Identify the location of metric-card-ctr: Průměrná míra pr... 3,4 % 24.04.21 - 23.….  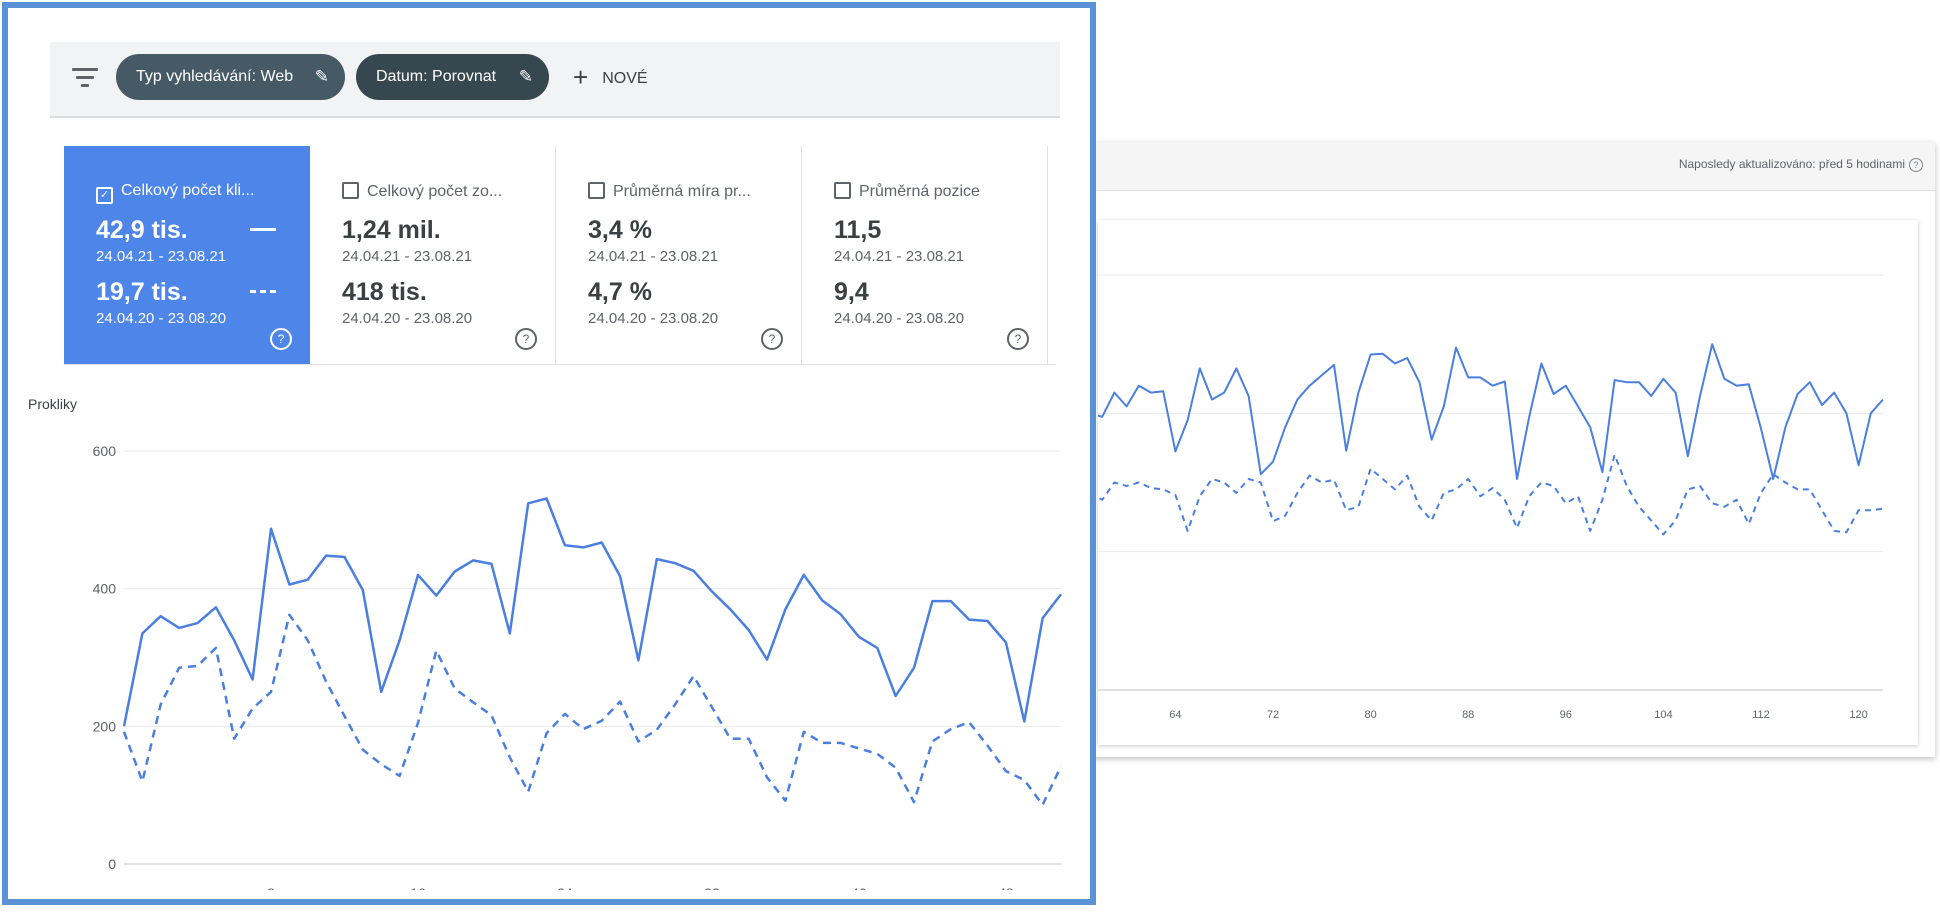
(679, 255).